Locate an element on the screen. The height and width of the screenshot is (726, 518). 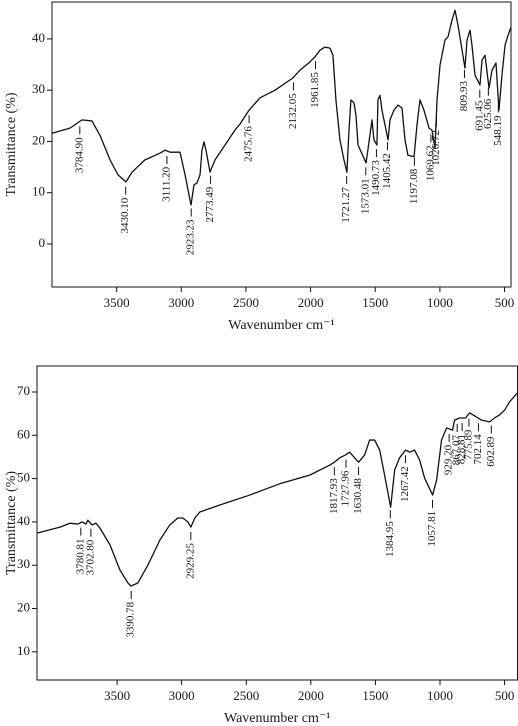
annotation-label: 1384.95 is located at coordinates (390, 539).